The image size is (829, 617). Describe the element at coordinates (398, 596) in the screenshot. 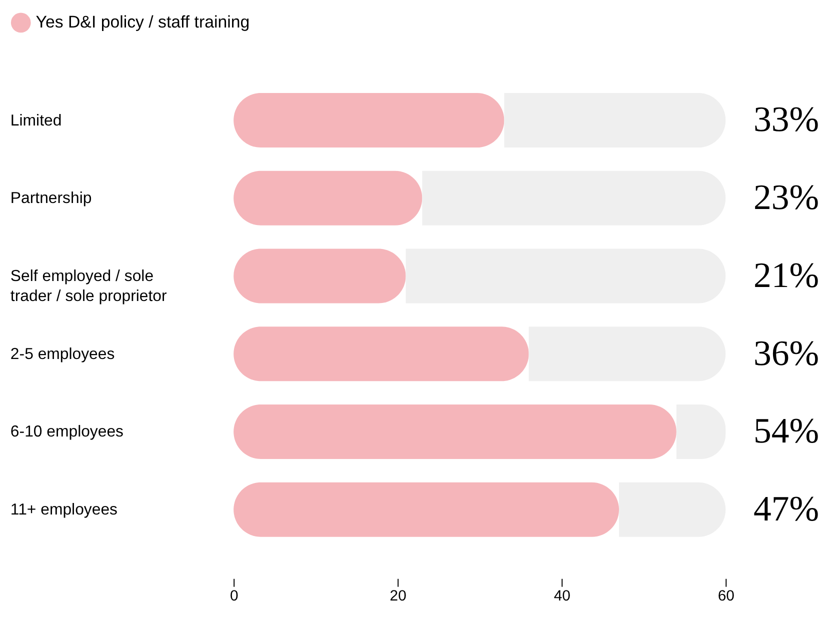

I see `x-tick-label: 20` at that location.